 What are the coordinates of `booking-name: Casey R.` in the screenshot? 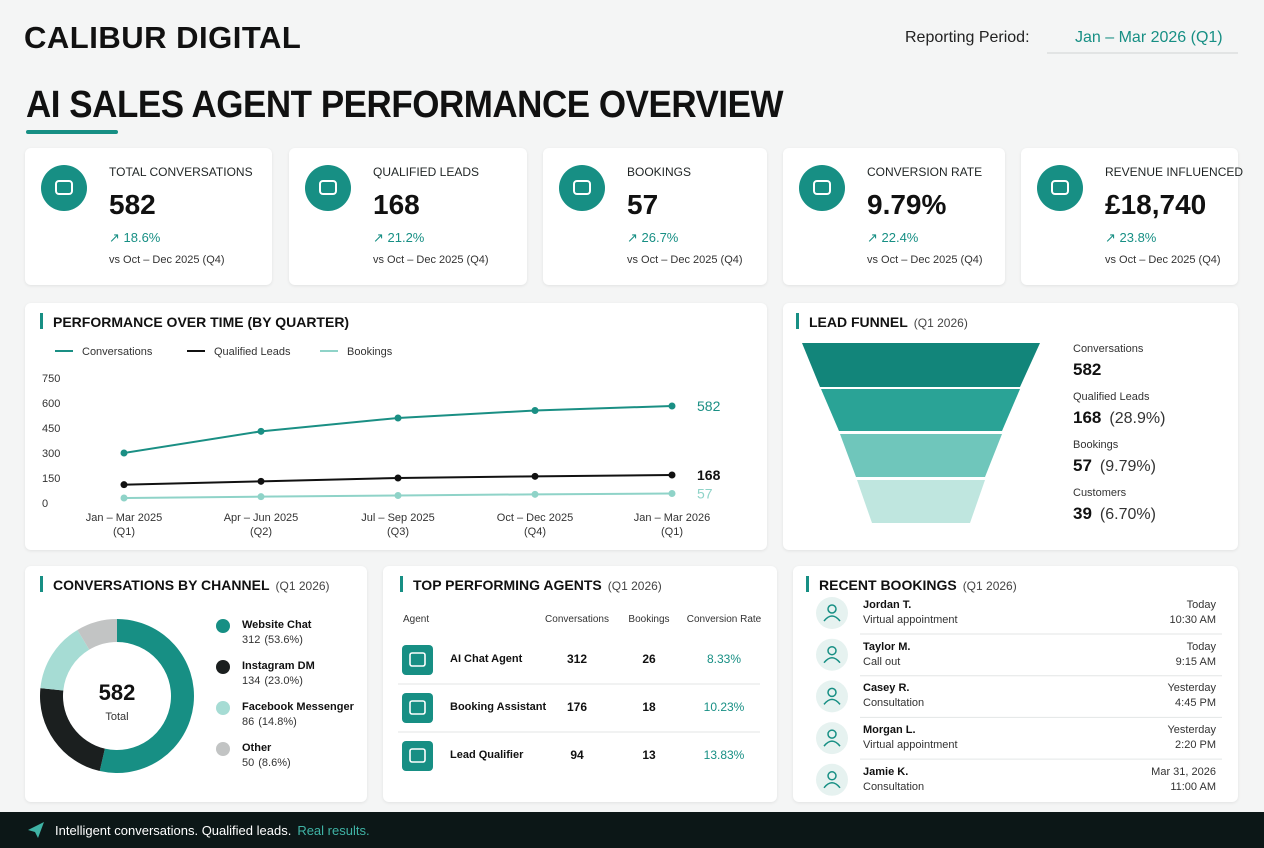 It's located at (886, 688).